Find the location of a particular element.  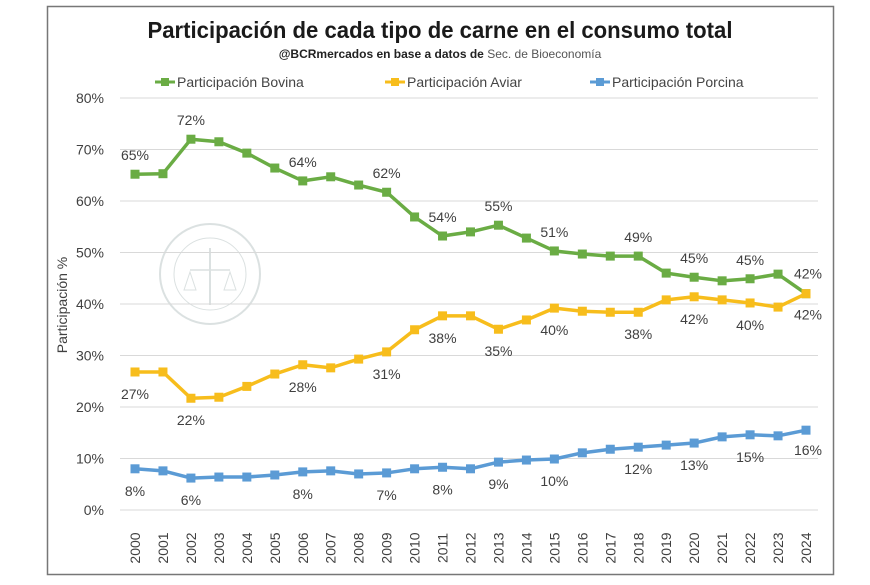

y-tick-label: 60% is located at coordinates (90, 201).